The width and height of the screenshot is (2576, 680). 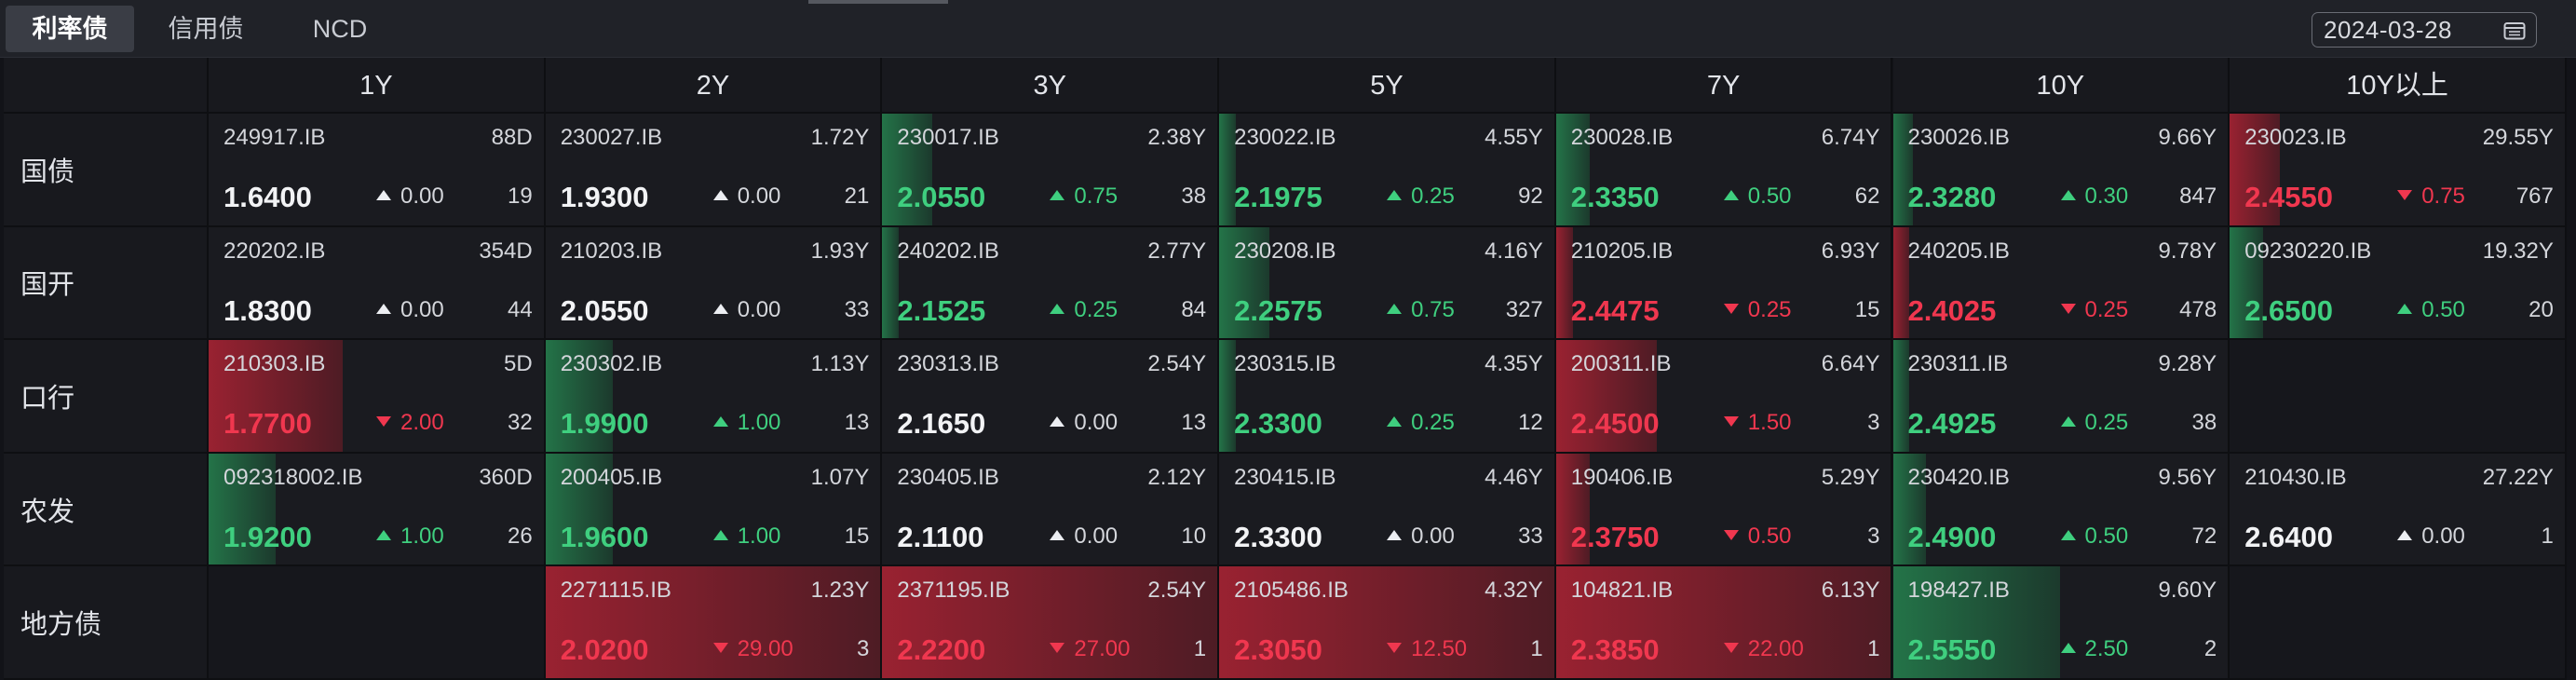 I want to click on bond-cell-local-gov-10y: 198427.IB 9.60Y 2.5550 2.50 2, so click(x=2061, y=623).